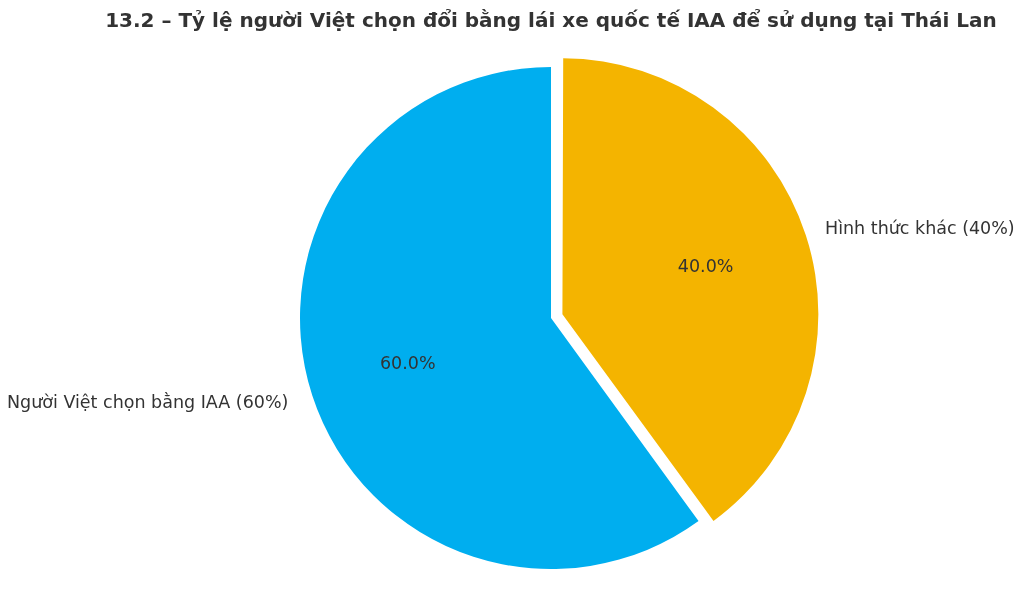 This screenshot has height=605, width=1024. What do you see at coordinates (147, 401) in the screenshot?
I see `slice-label: Người Việt chọn bằng IAA (60%)` at bounding box center [147, 401].